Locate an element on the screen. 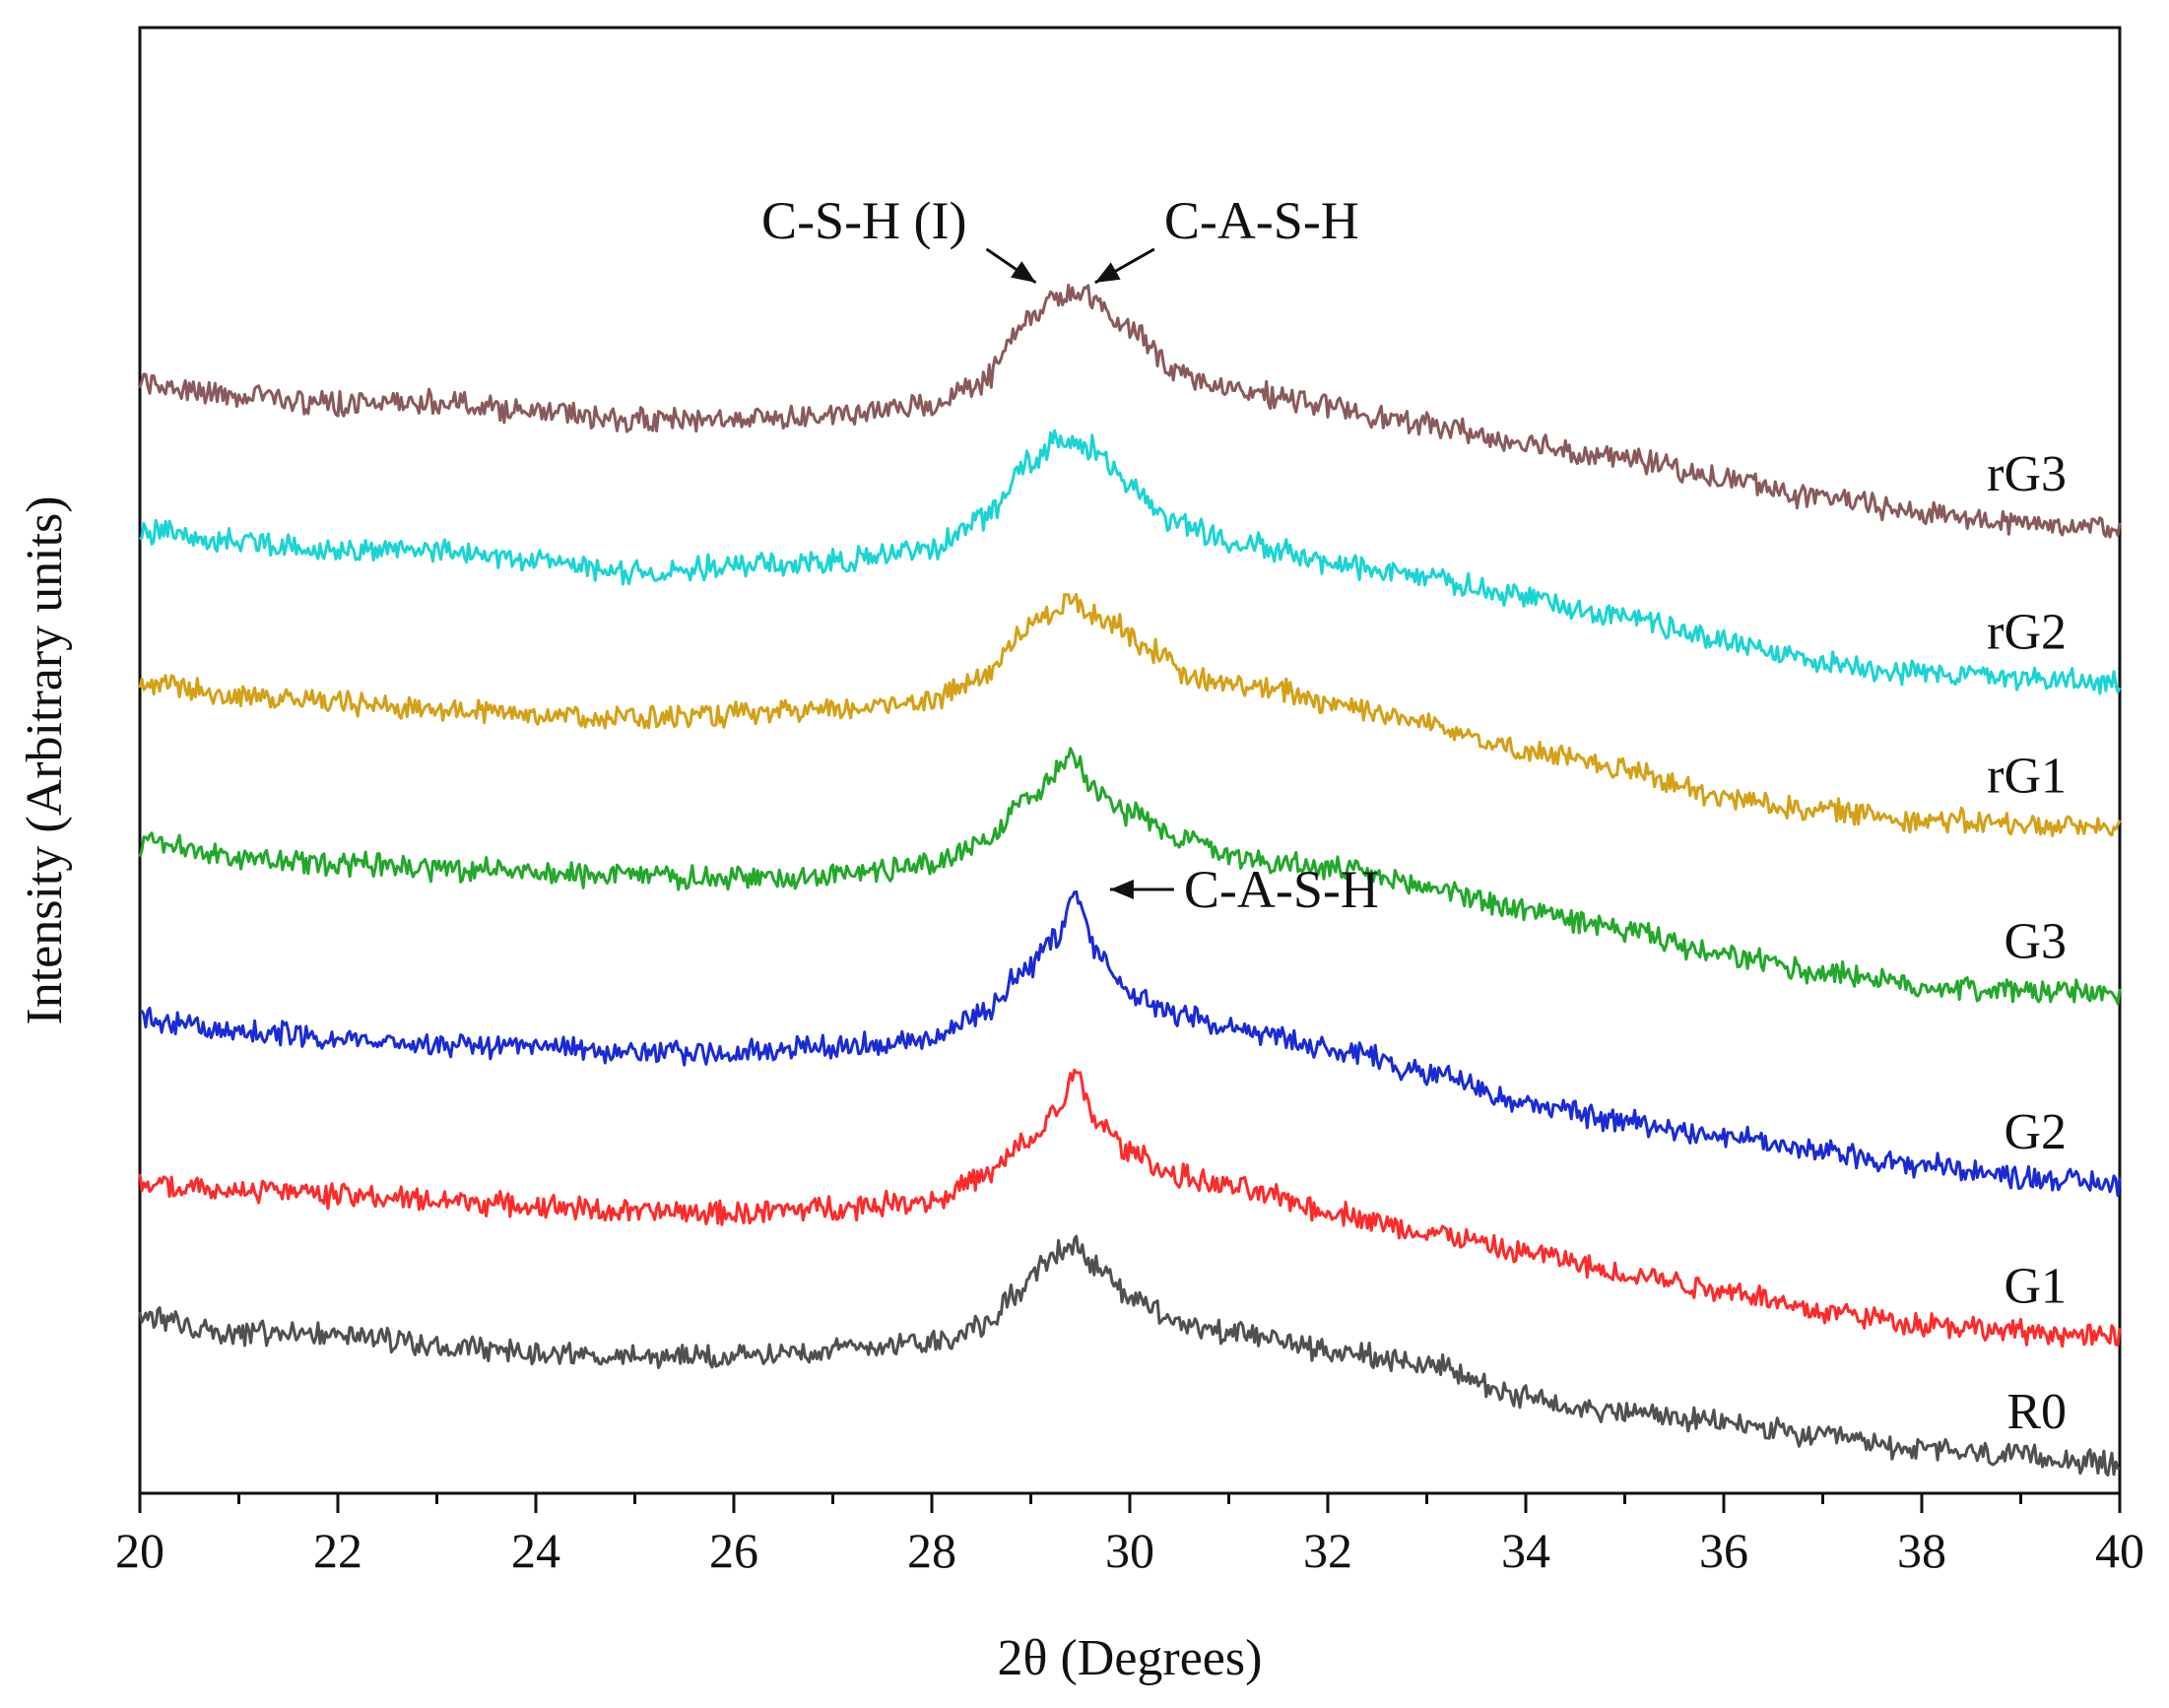 The width and height of the screenshot is (2169, 1708). x-axis-label: 2θ (Degrees) is located at coordinates (1130, 1658).